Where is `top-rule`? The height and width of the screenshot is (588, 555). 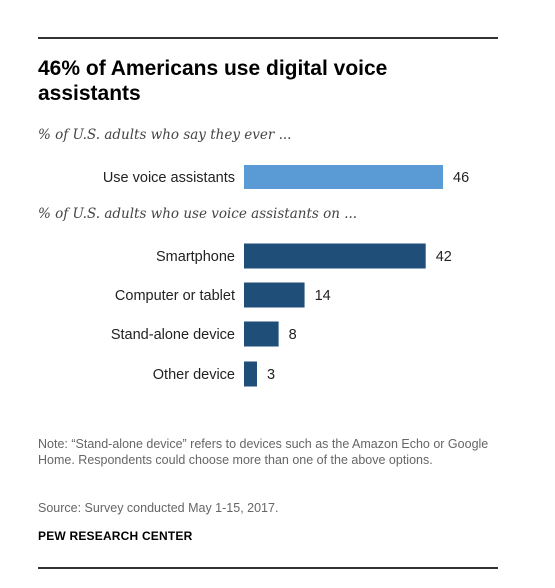 top-rule is located at coordinates (268, 38).